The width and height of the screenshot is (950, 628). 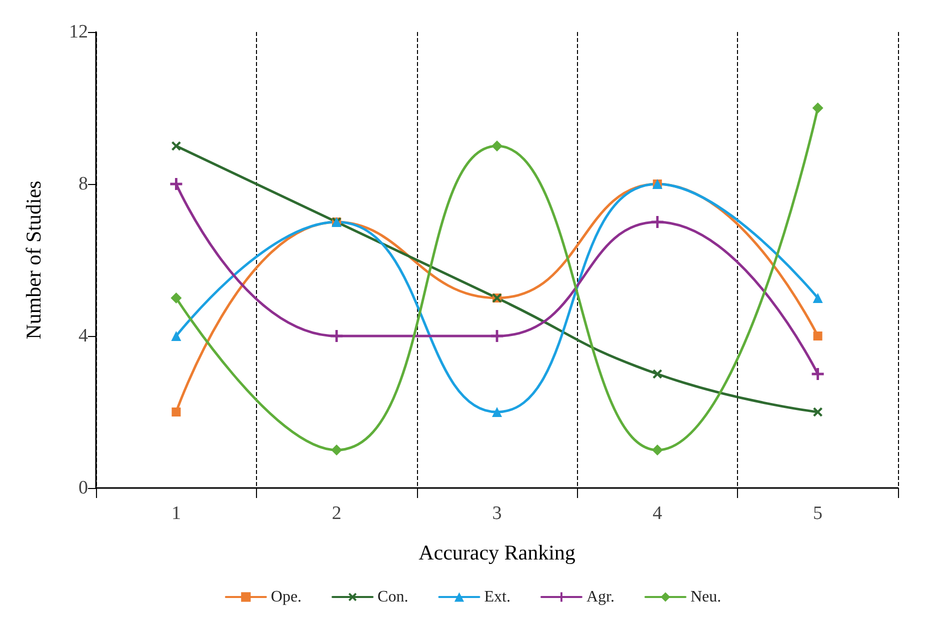 I want to click on y-tick-label: 0, so click(x=83, y=488).